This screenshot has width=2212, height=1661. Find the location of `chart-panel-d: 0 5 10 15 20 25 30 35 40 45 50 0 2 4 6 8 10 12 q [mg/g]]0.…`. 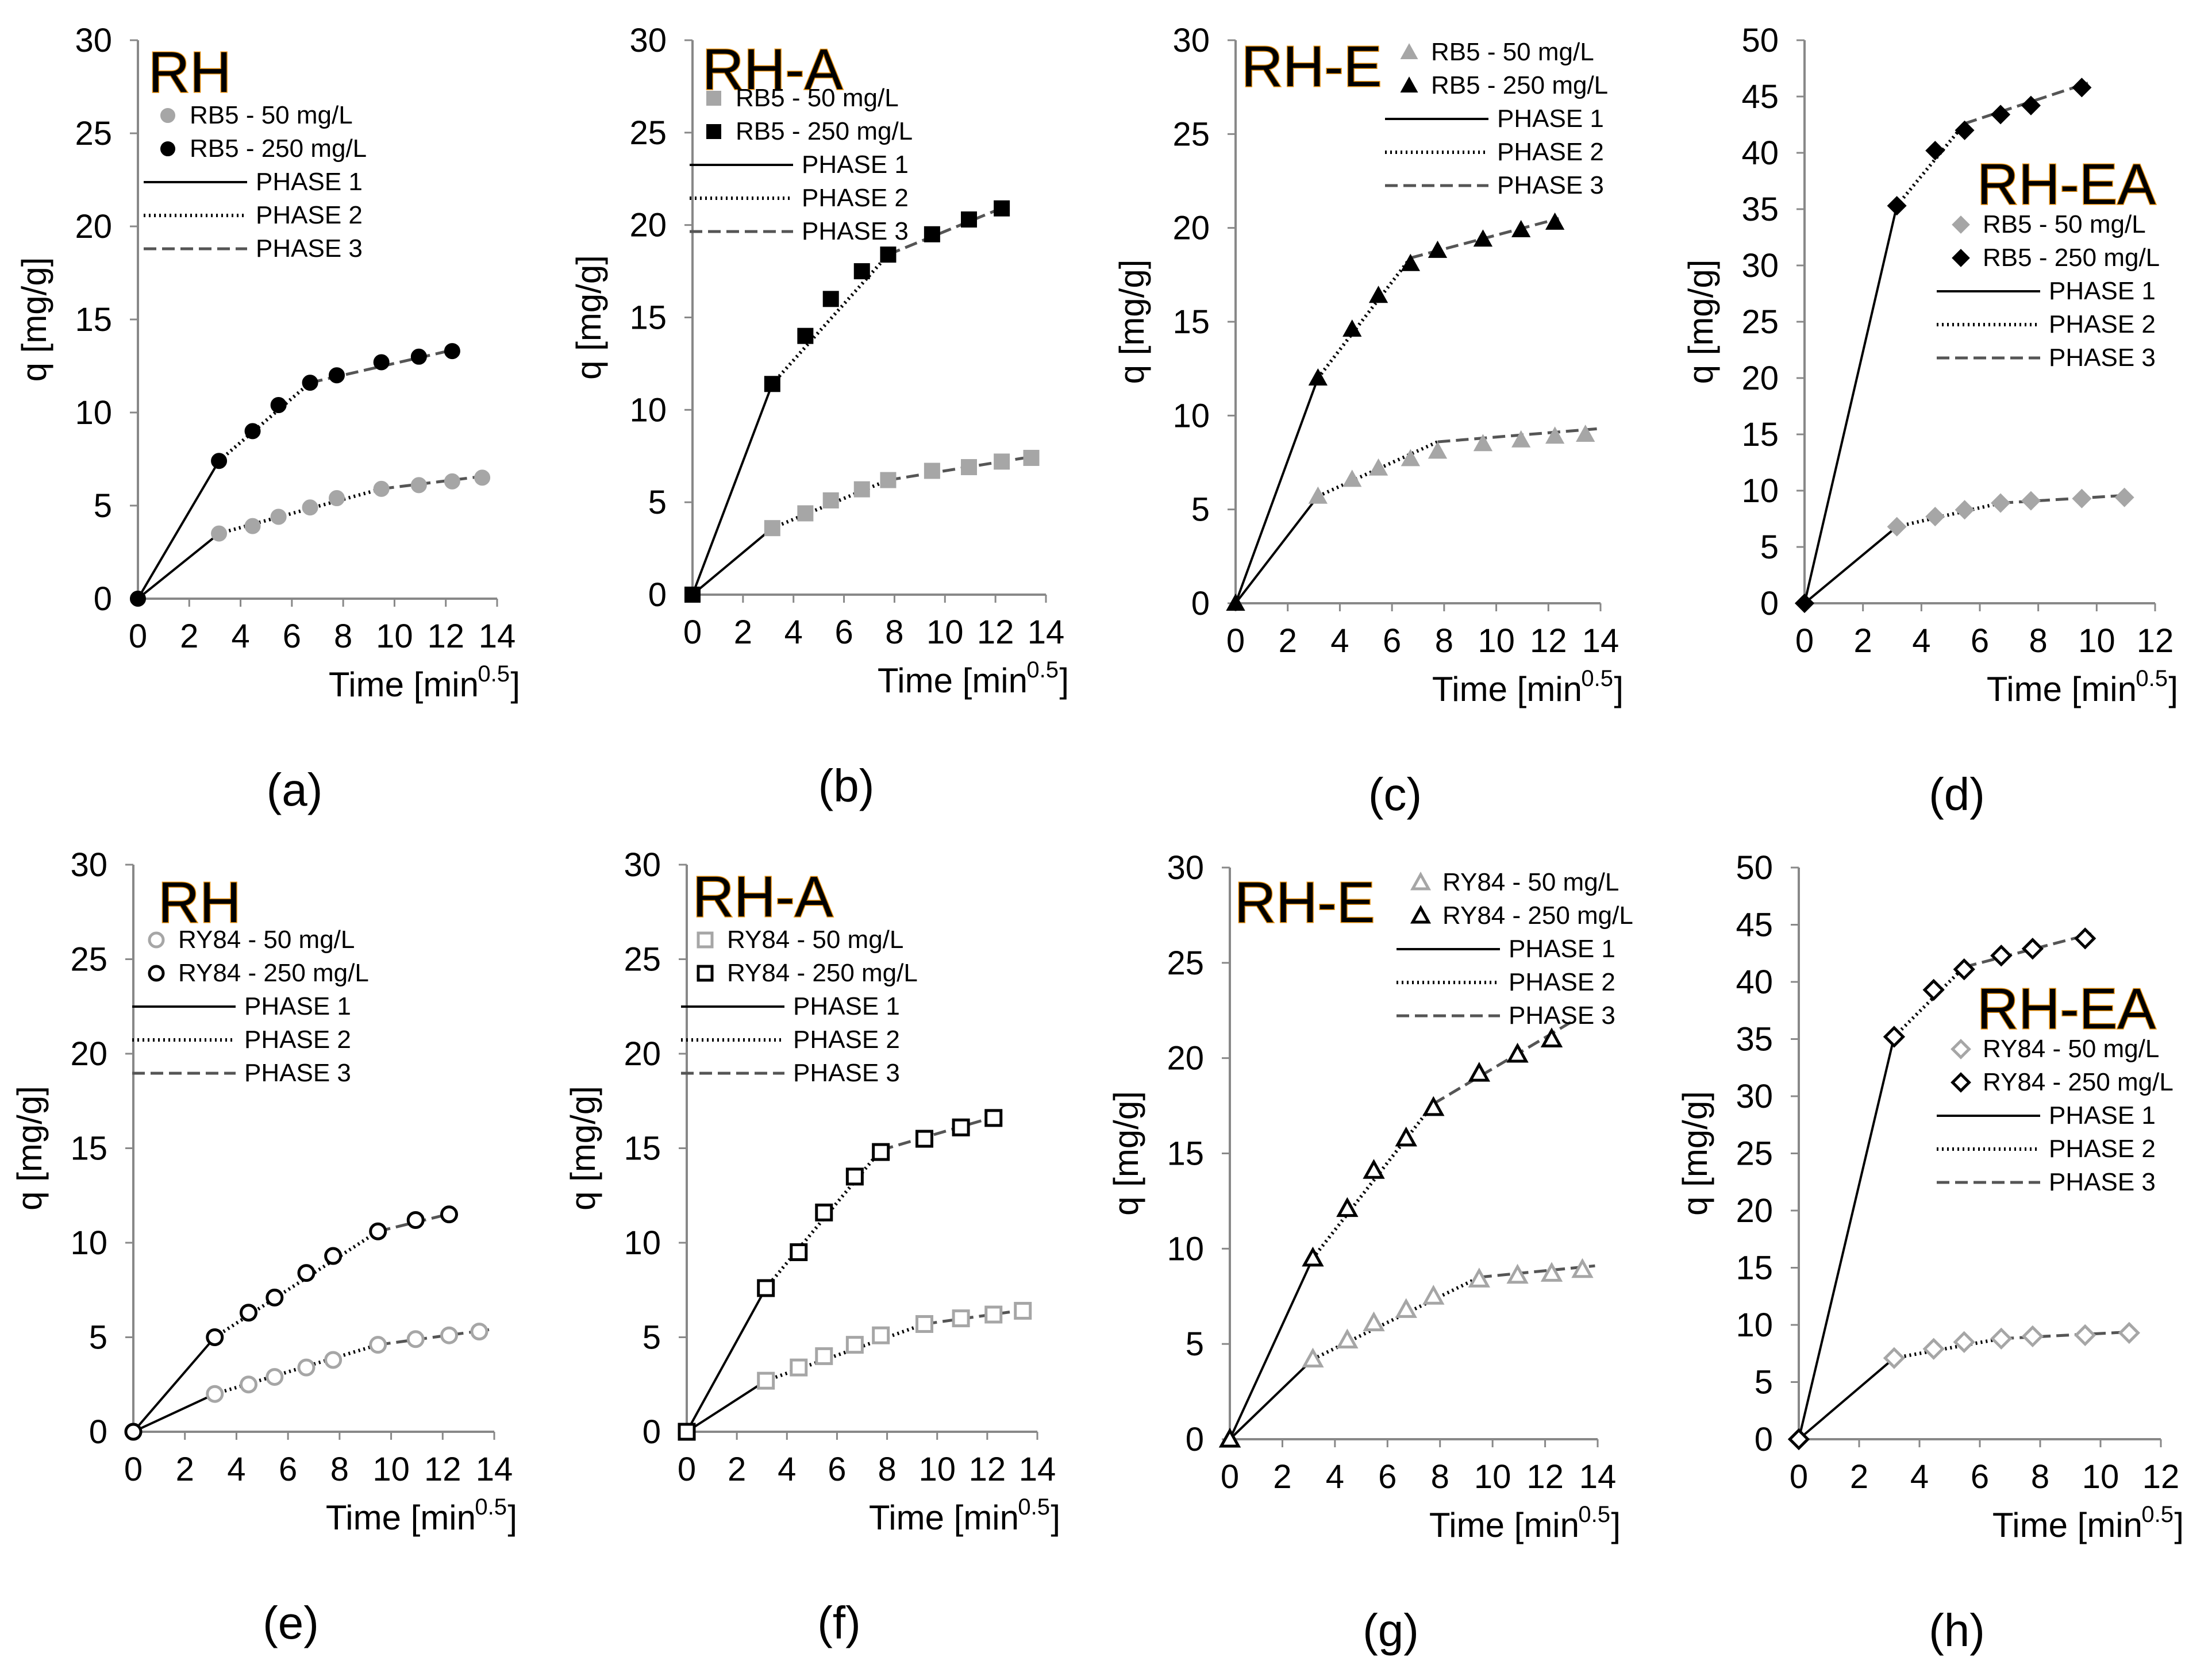

chart-panel-d: 0 5 10 15 20 25 30 35 40 45 50 0 2 4 6 8 10 12 q [mg/g]]0.… is located at coordinates (1930, 421).